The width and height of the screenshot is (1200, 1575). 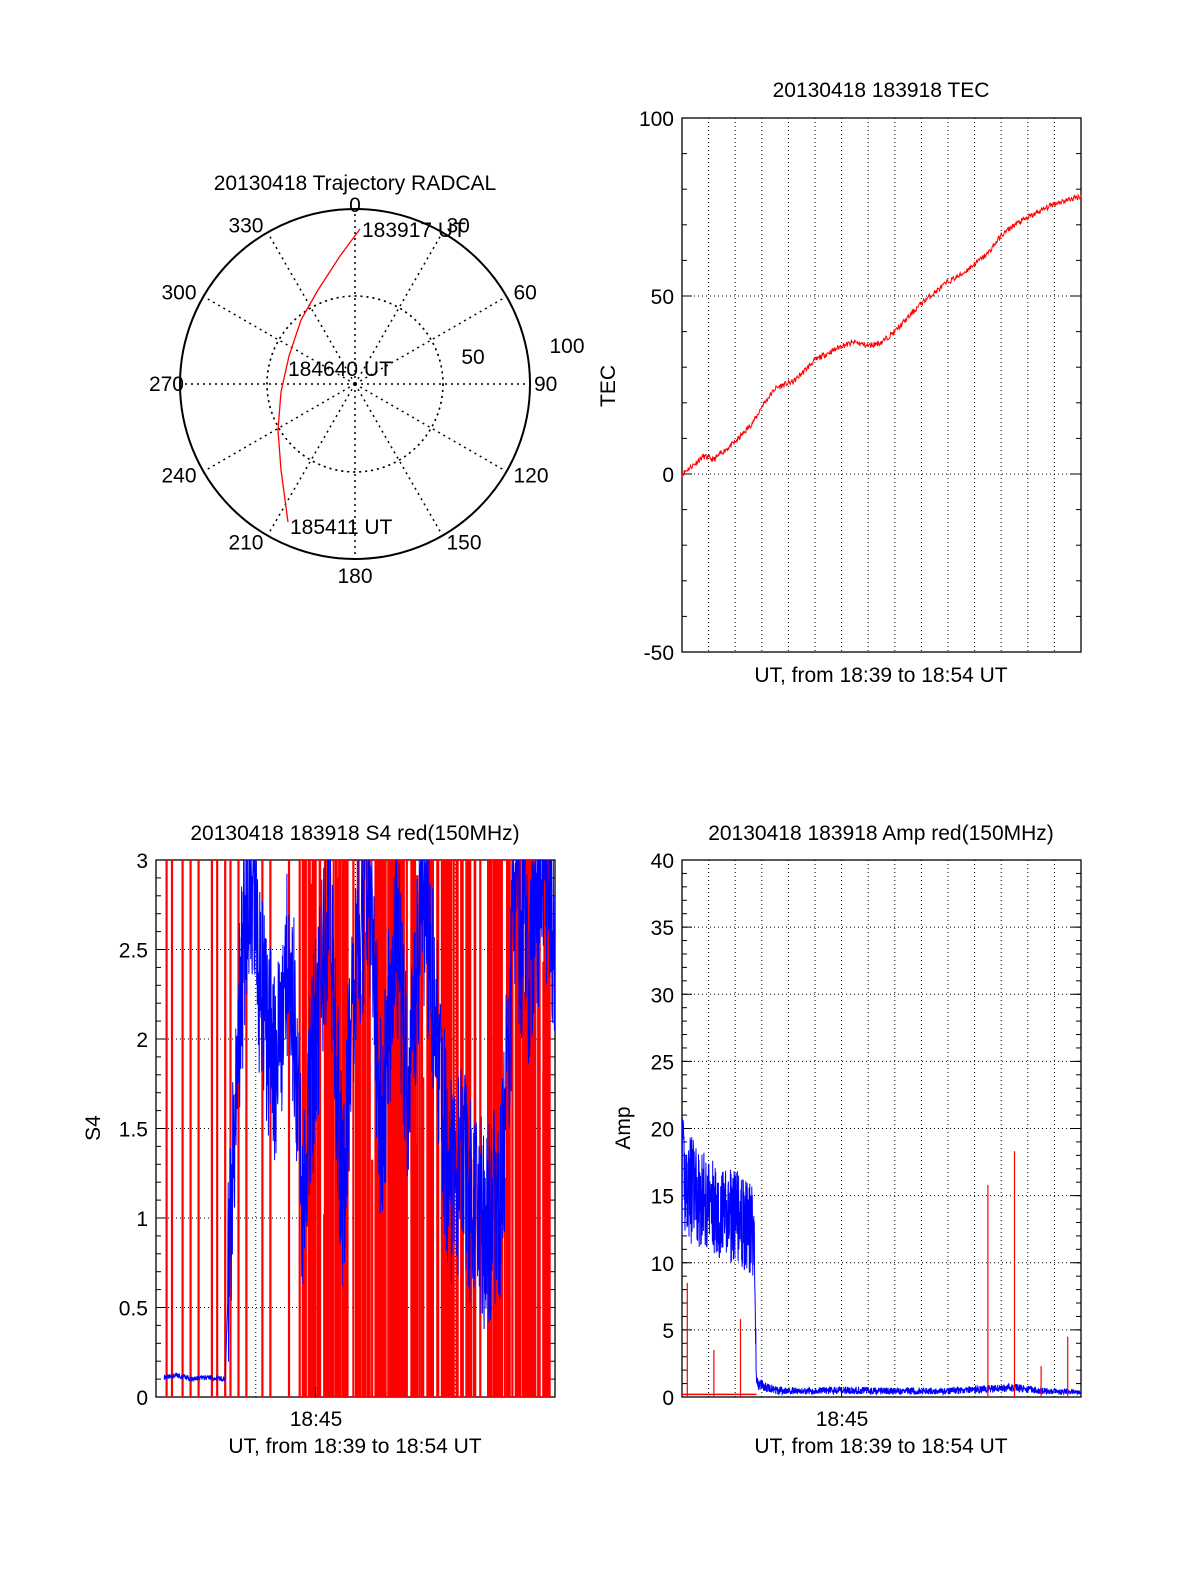 What do you see at coordinates (458, 226) in the screenshot?
I see `polar-azimuth-label: 30` at bounding box center [458, 226].